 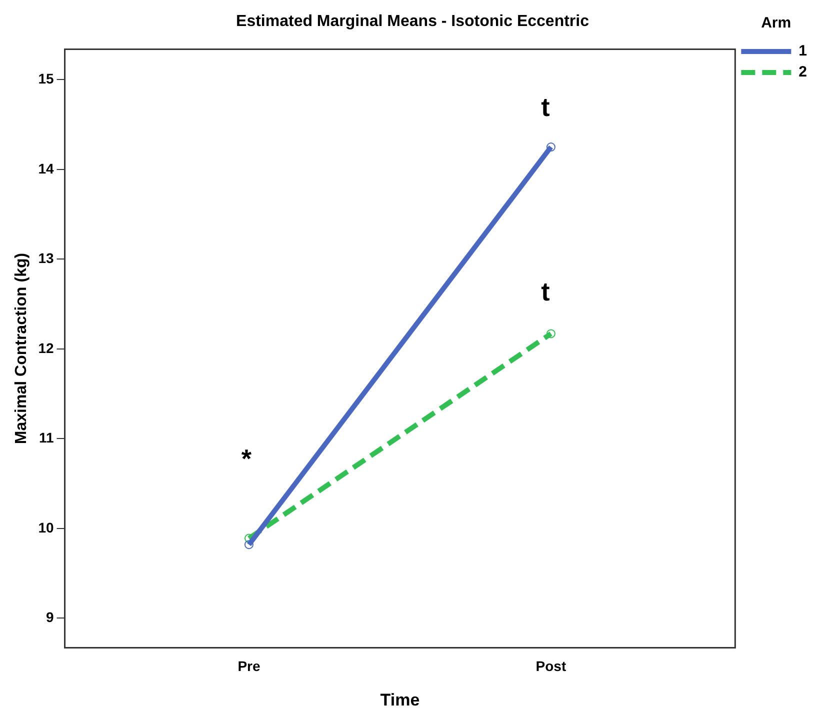 I want to click on y-tick-label: 14, so click(x=46, y=168).